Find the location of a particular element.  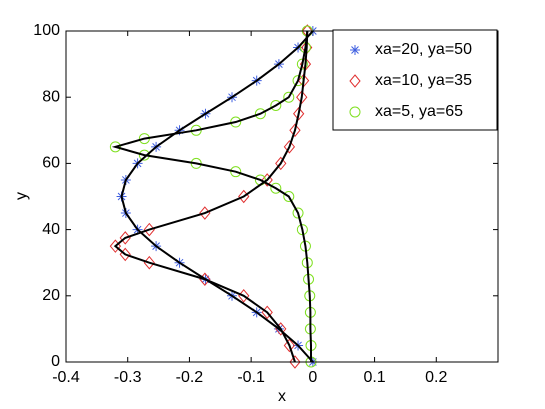

y-tick-label: 20 is located at coordinates (51, 295).